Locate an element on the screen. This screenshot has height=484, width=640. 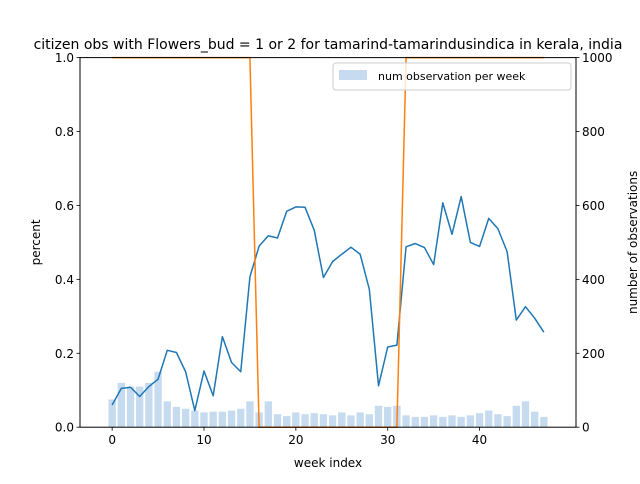
x-axis: 0 10 20 30 40 is located at coordinates (297, 437).